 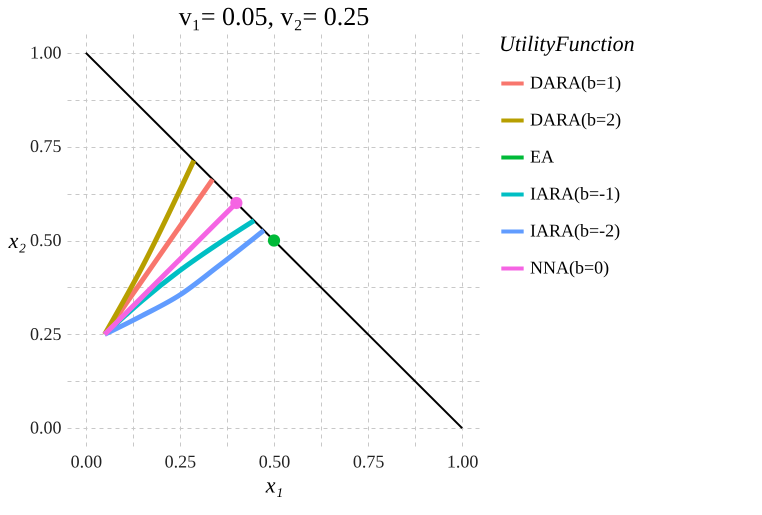 What do you see at coordinates (368, 462) in the screenshot?
I see `x-tick-label: 0.75` at bounding box center [368, 462].